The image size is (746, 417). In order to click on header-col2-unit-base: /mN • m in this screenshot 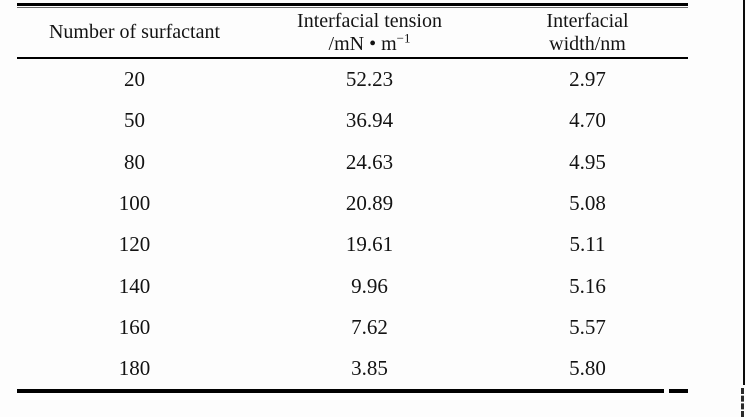, I will do `click(362, 43)`.